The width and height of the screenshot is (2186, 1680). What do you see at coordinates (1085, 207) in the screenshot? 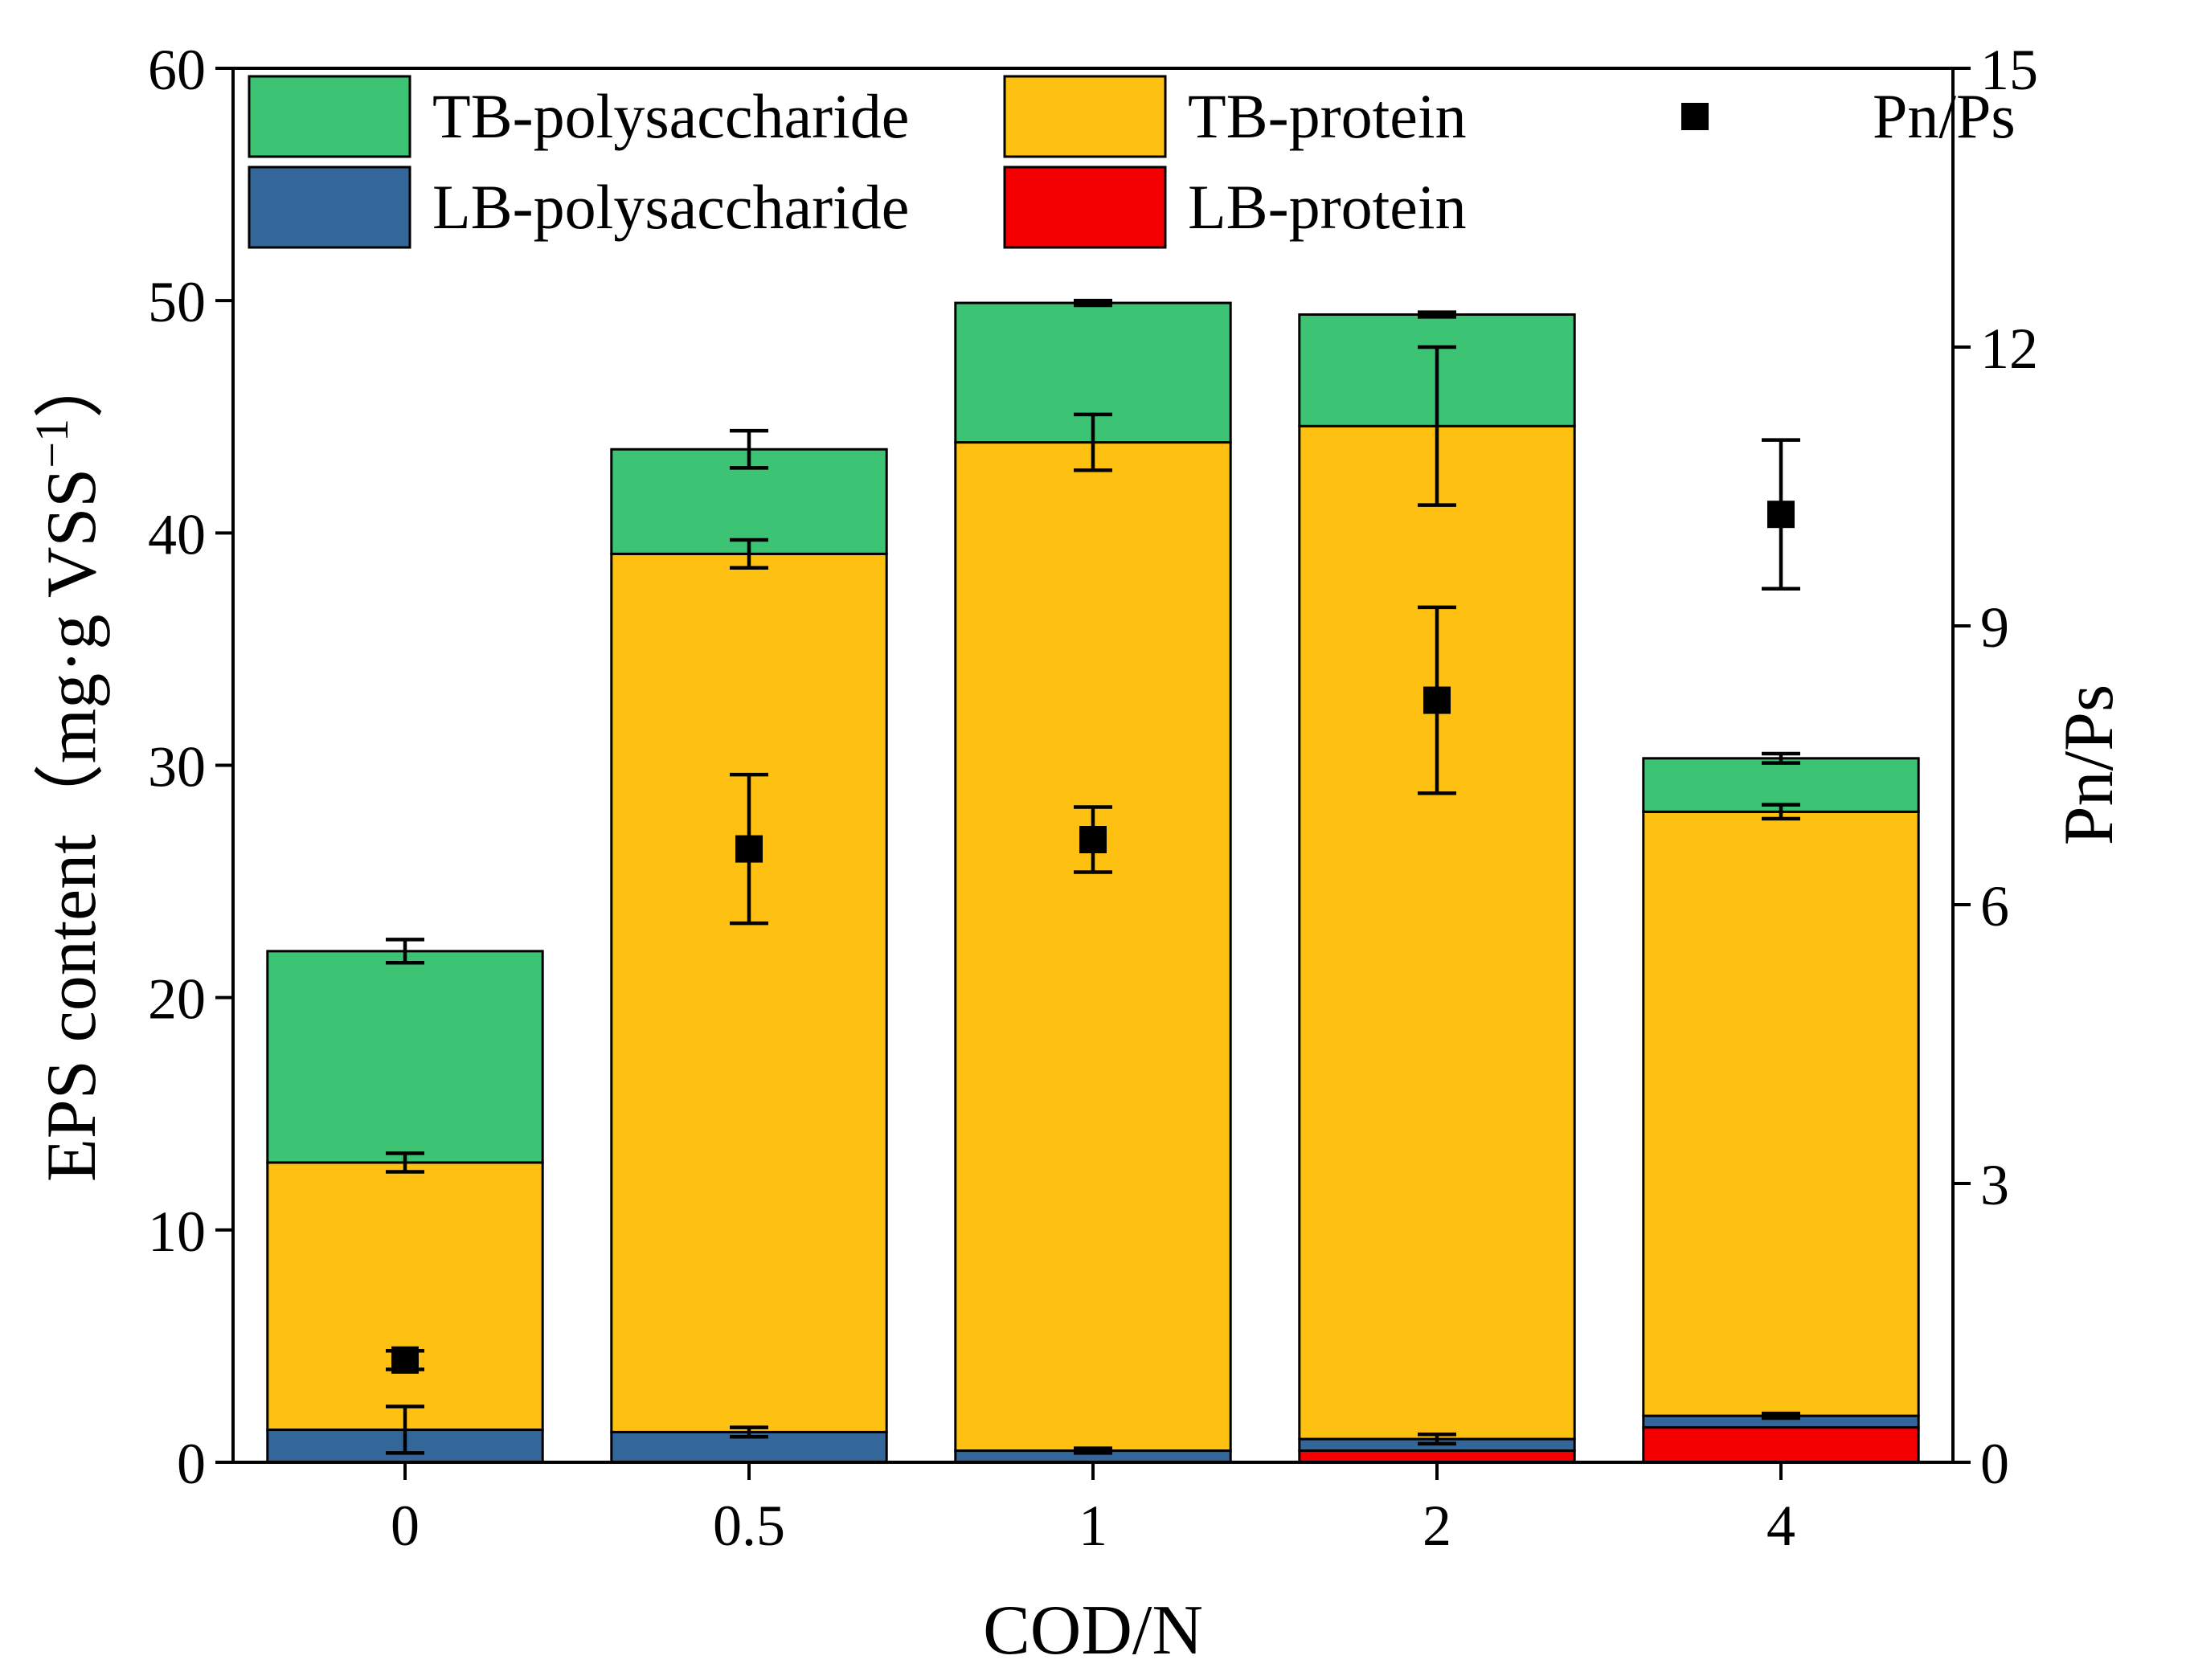
I see `legend-swatch-lb-protein` at bounding box center [1085, 207].